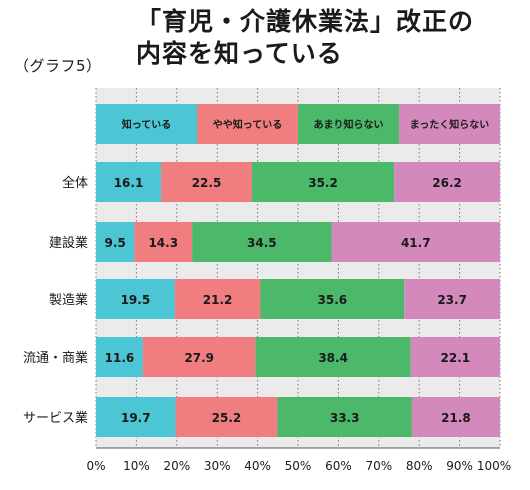 This screenshot has height=490, width=530. What do you see at coordinates (257, 466) in the screenshot?
I see `x-tick-label: 40%` at bounding box center [257, 466].